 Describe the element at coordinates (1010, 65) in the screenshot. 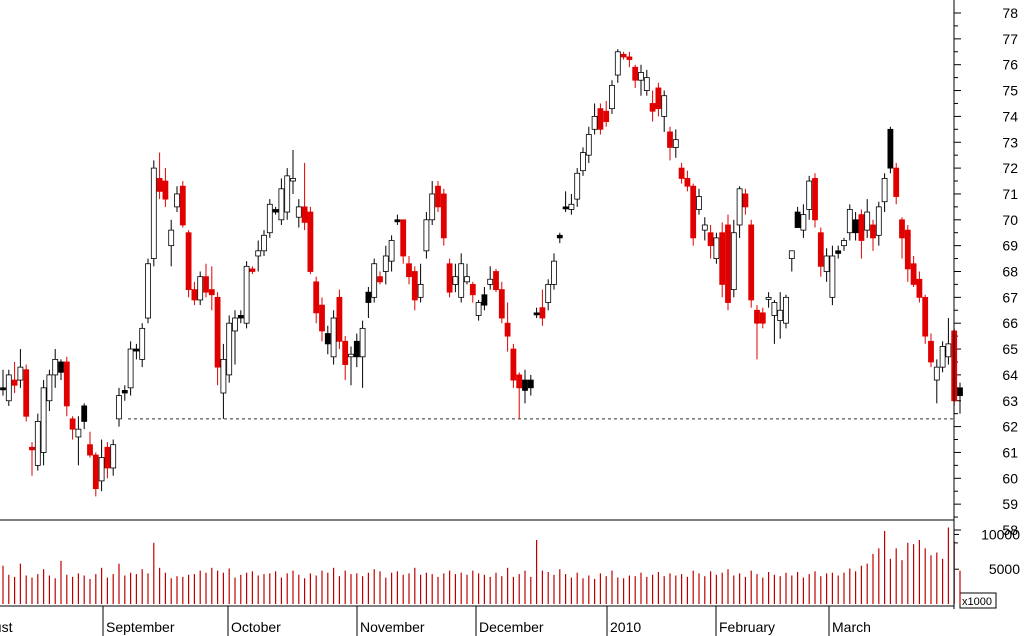

I see `price-tick-label: 76` at that location.